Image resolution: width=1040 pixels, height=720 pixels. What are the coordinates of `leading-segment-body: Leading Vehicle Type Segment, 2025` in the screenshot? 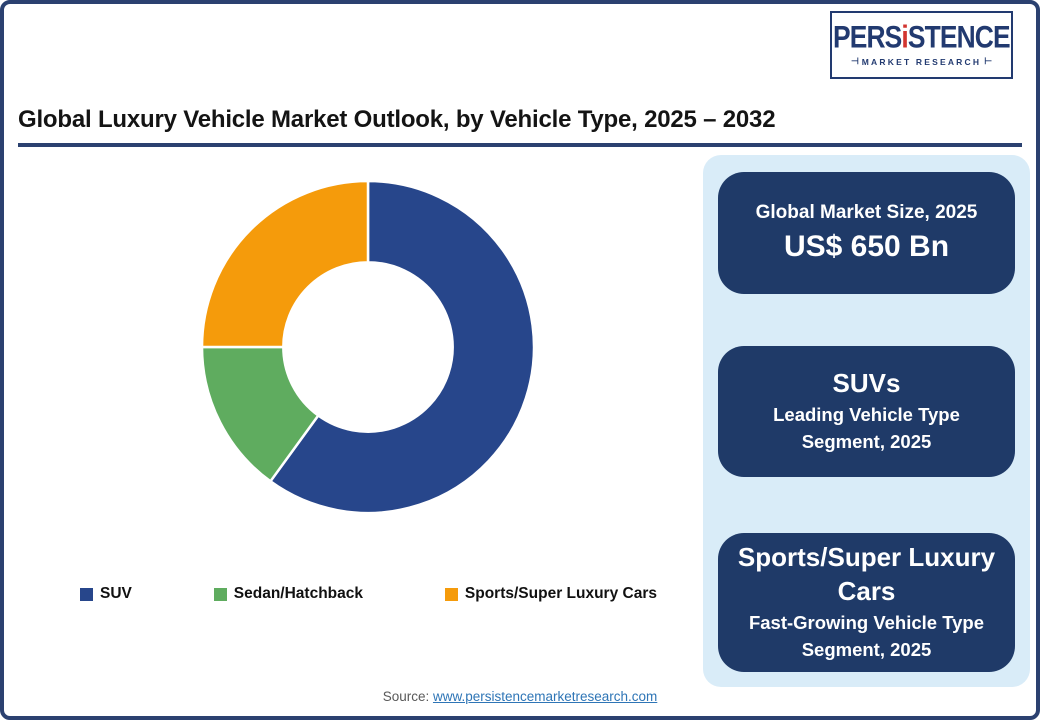 It's located at (866, 428).